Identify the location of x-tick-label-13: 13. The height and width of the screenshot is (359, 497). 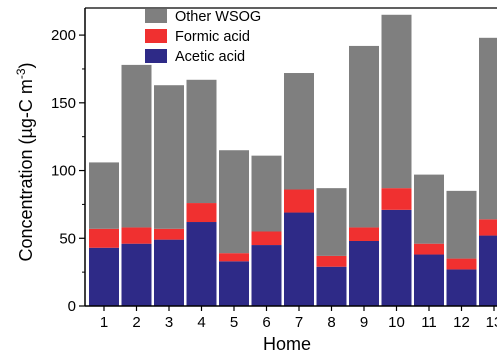
(491, 322).